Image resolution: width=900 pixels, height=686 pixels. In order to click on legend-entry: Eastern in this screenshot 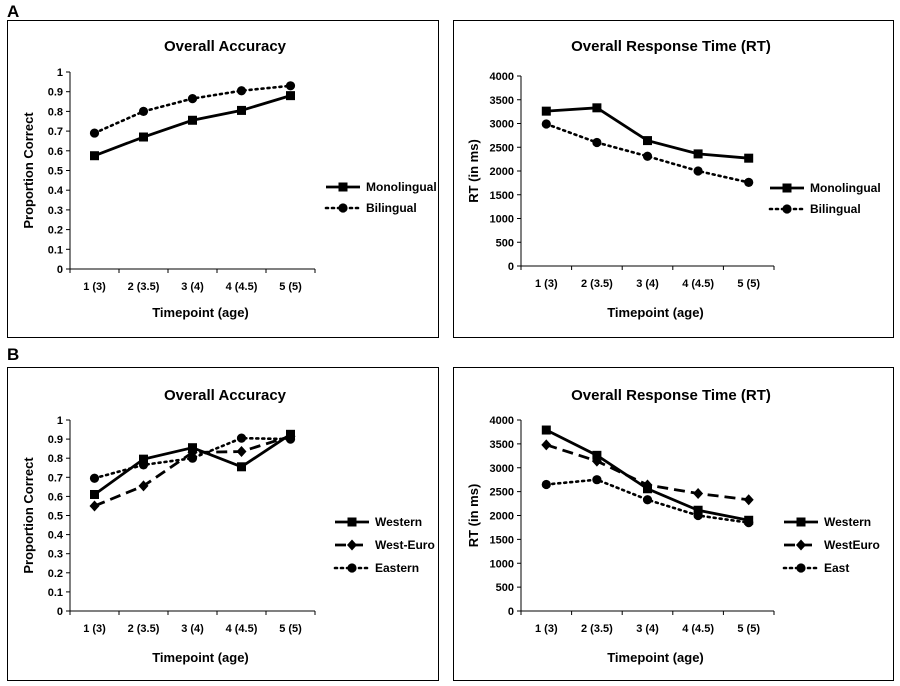, I will do `click(376, 568)`.